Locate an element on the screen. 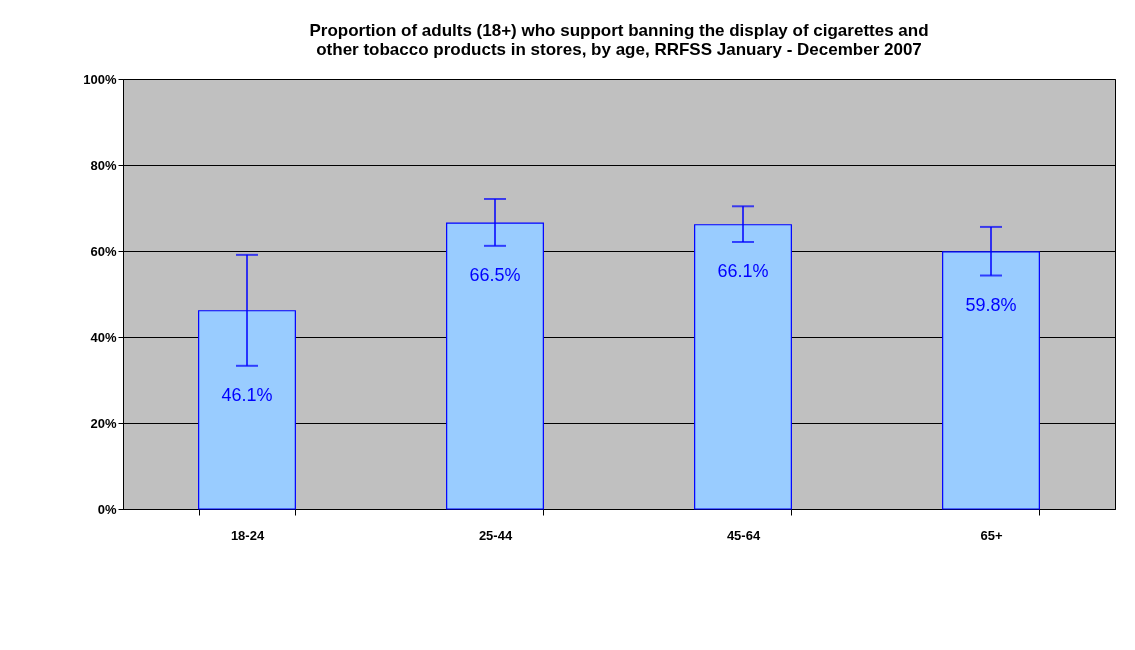 The image size is (1135, 650). x-tick-label: 25-44 is located at coordinates (495, 535).